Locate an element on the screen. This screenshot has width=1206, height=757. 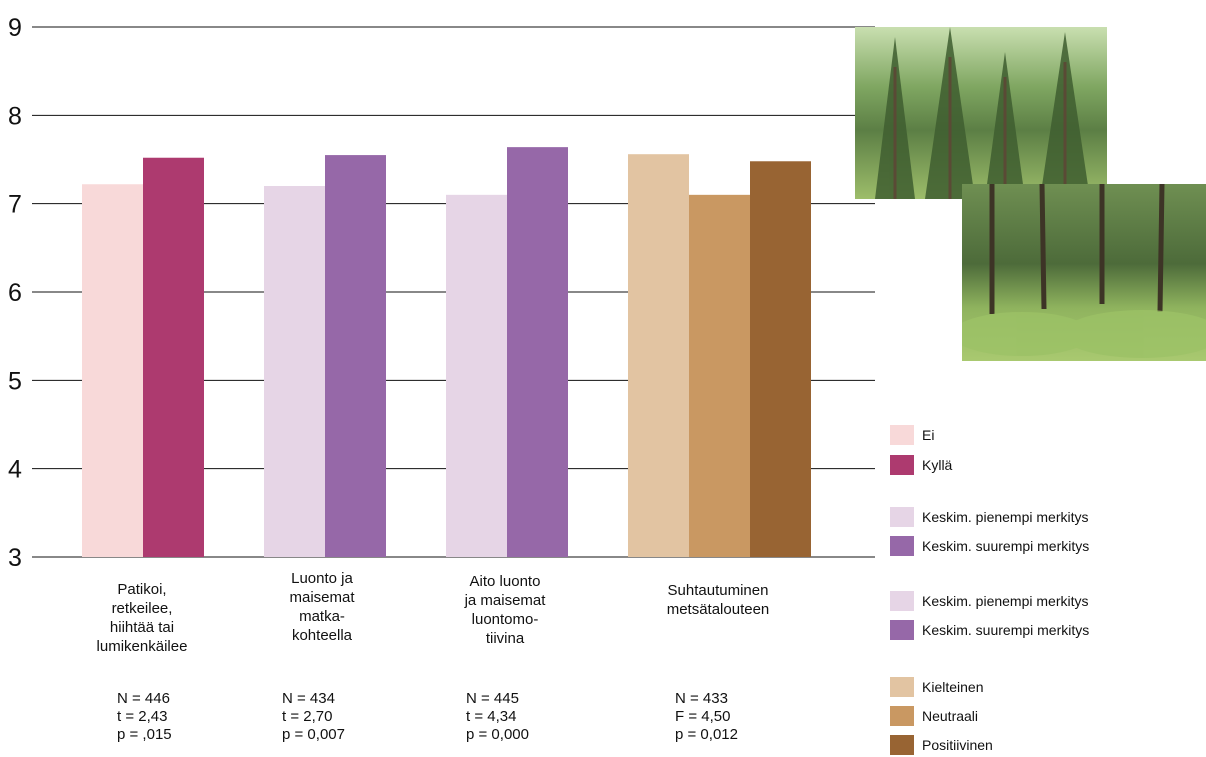
legend-label: Ei is located at coordinates (928, 435).